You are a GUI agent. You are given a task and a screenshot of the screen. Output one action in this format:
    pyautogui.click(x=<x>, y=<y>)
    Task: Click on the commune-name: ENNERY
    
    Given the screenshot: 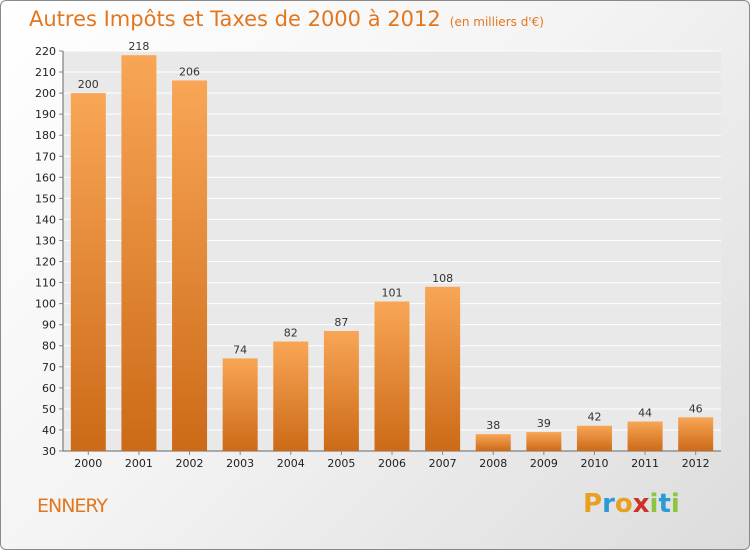 What is the action you would take?
    pyautogui.click(x=72, y=506)
    